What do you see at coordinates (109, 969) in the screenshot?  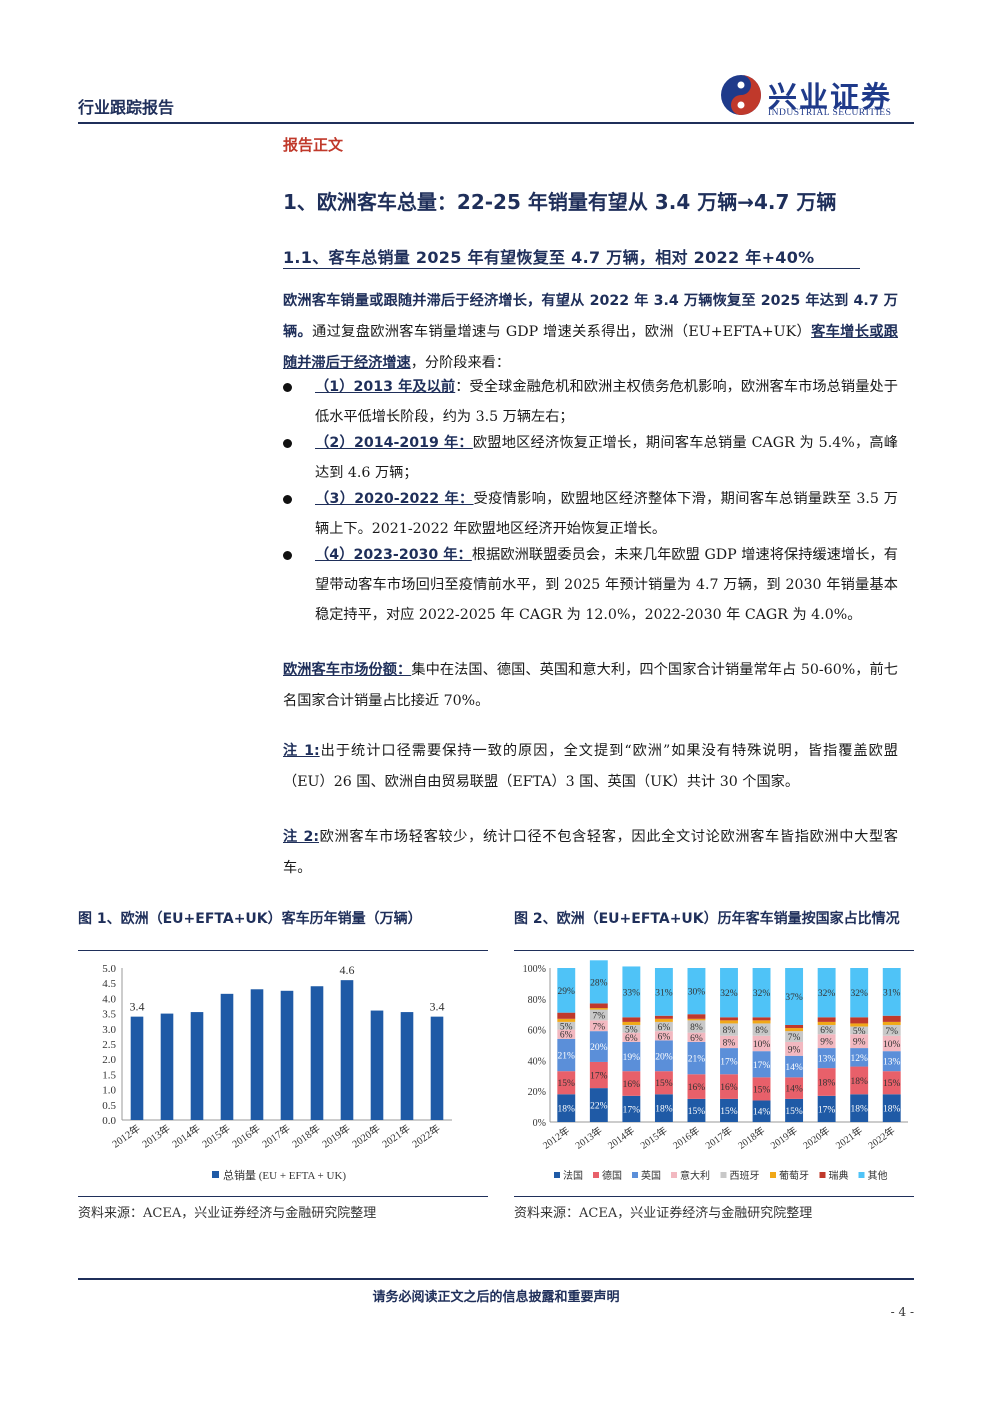 I see `y-tick-label: 5.0` at bounding box center [109, 969].